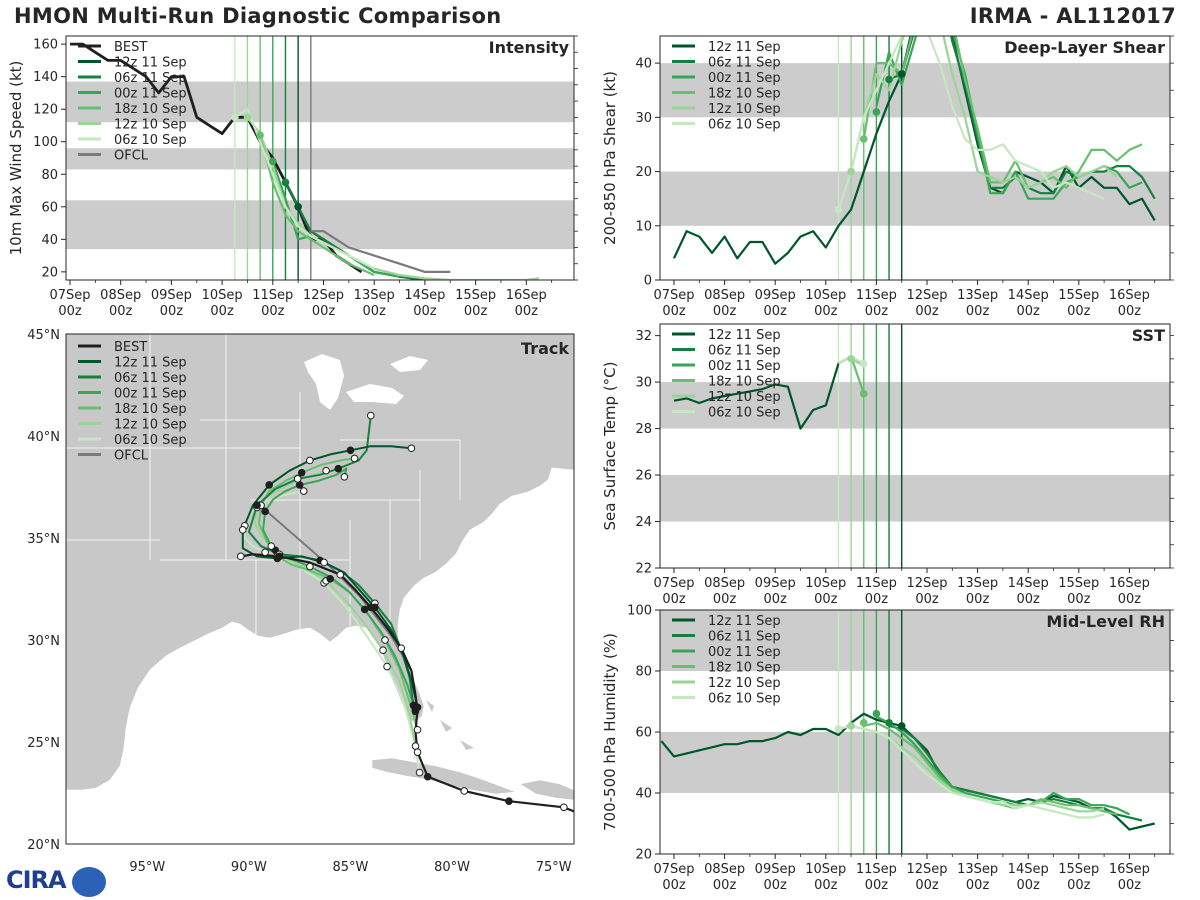 The image size is (1200, 900). What do you see at coordinates (444, 776) in the screenshot?
I see `cuba-island` at bounding box center [444, 776].